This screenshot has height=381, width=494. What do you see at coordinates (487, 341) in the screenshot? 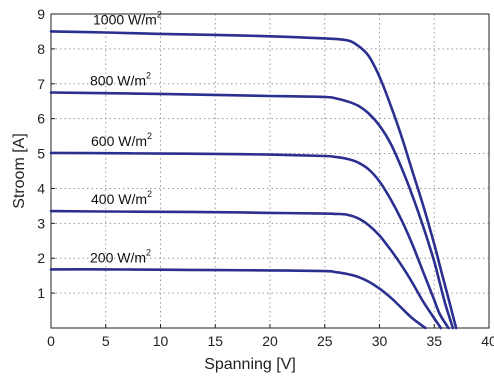
I see `x-tick-label: 40` at bounding box center [487, 341].